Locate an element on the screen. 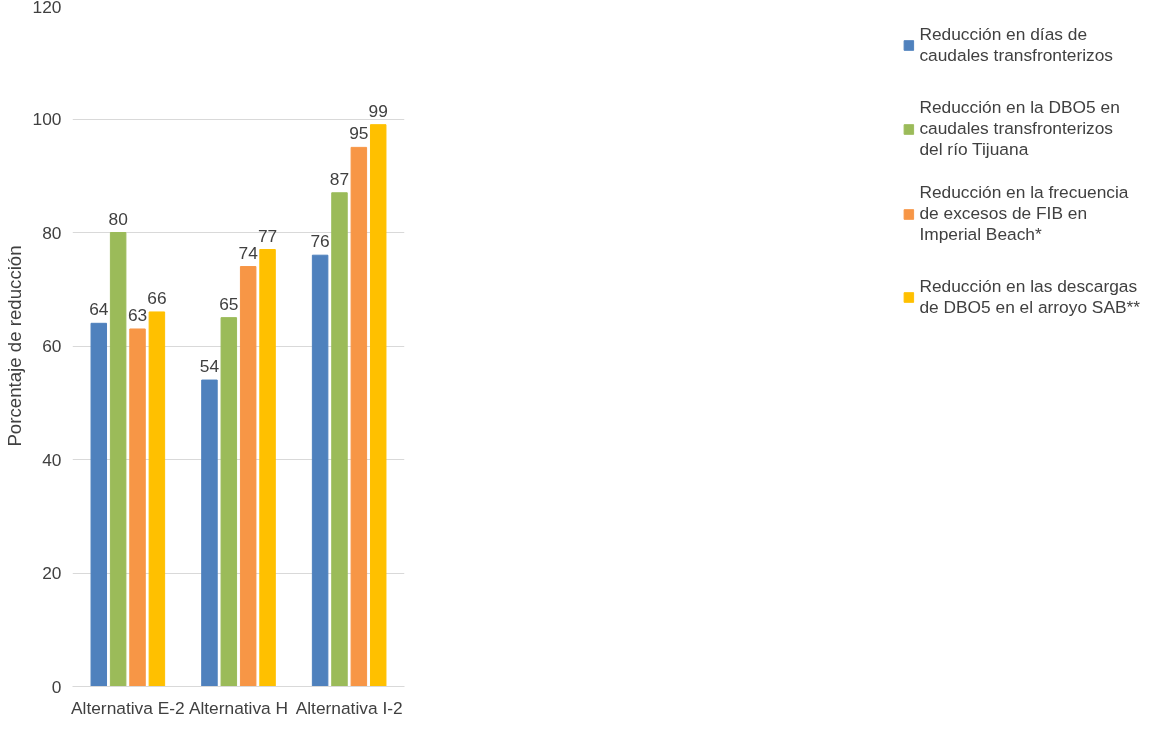 The image size is (1158, 730). data-label: 87 is located at coordinates (339, 178).